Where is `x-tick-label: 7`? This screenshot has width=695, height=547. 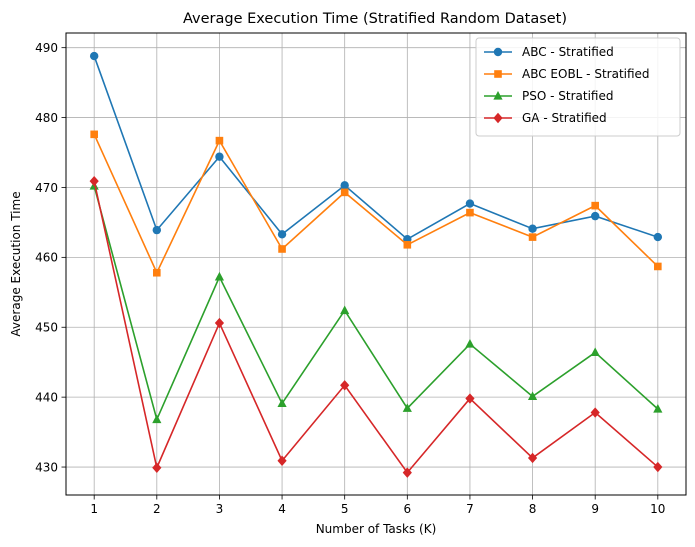
x-tick-label: 7 is located at coordinates (470, 509).